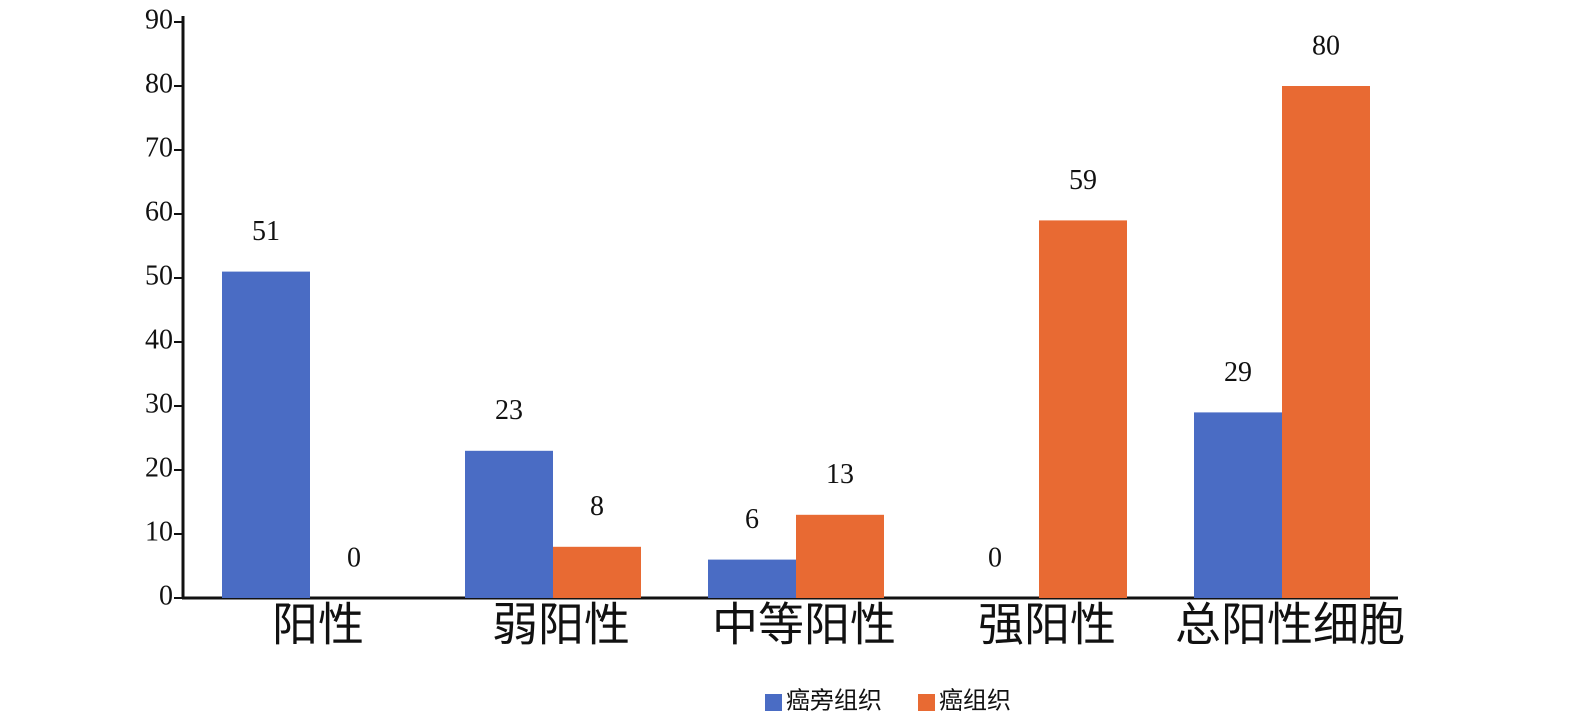 This screenshot has width=1575, height=728. Describe the element at coordinates (159, 275) in the screenshot. I see `y-tick-label: 50` at that location.